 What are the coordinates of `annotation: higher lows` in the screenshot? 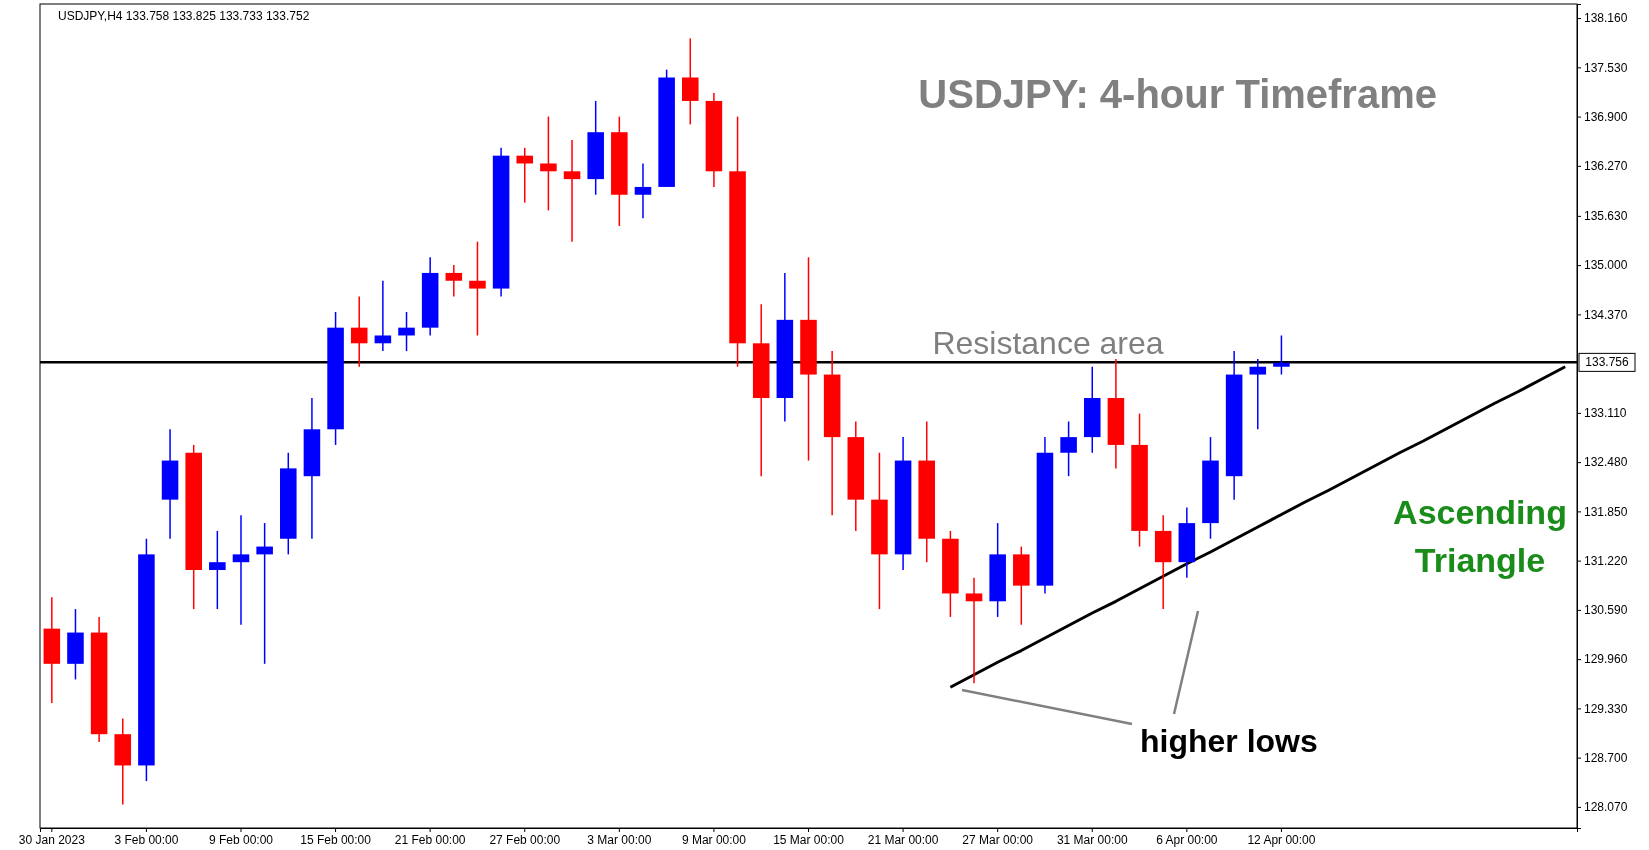 It's located at (1229, 741).